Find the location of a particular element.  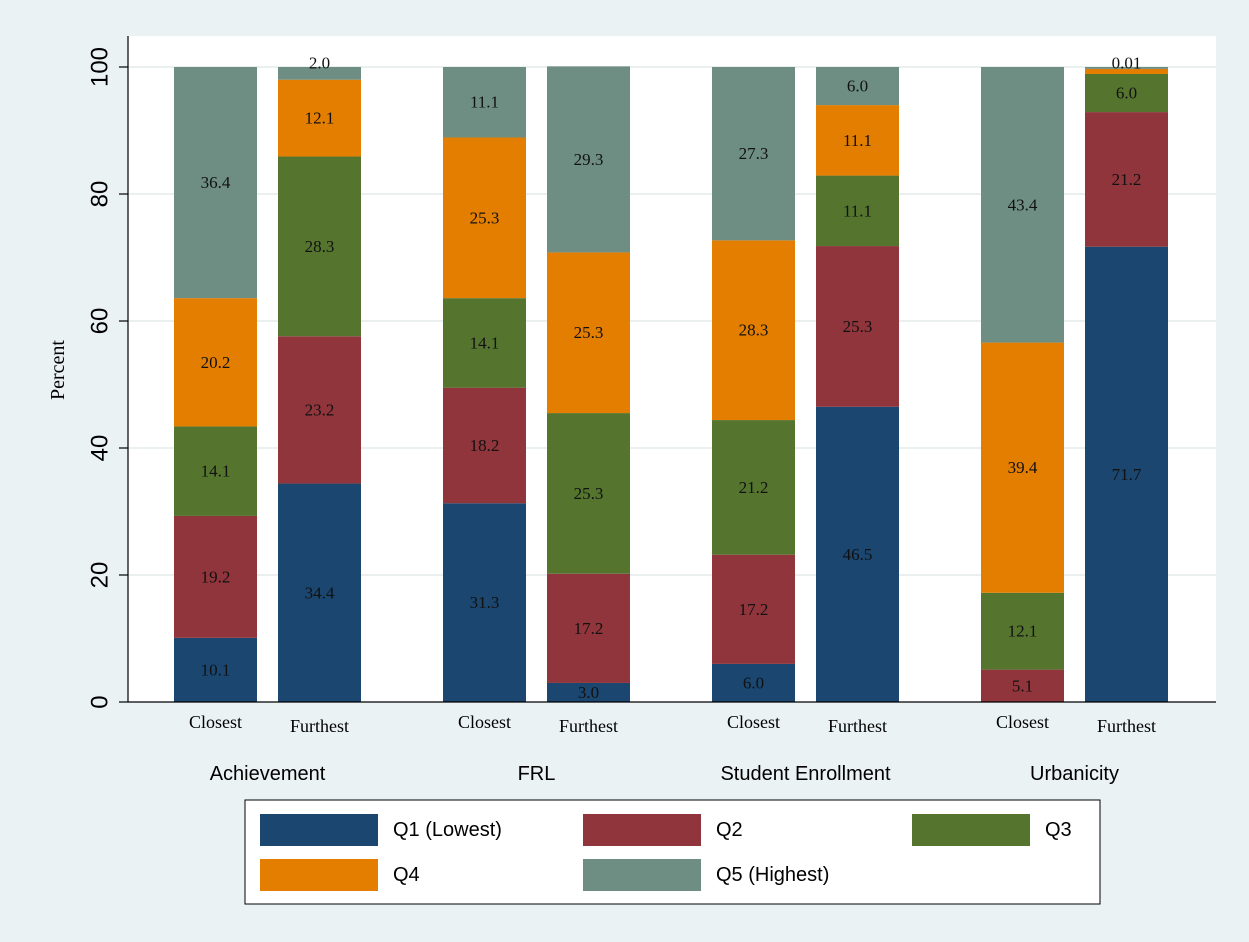

y-axis-title: Percent is located at coordinates (58, 370).